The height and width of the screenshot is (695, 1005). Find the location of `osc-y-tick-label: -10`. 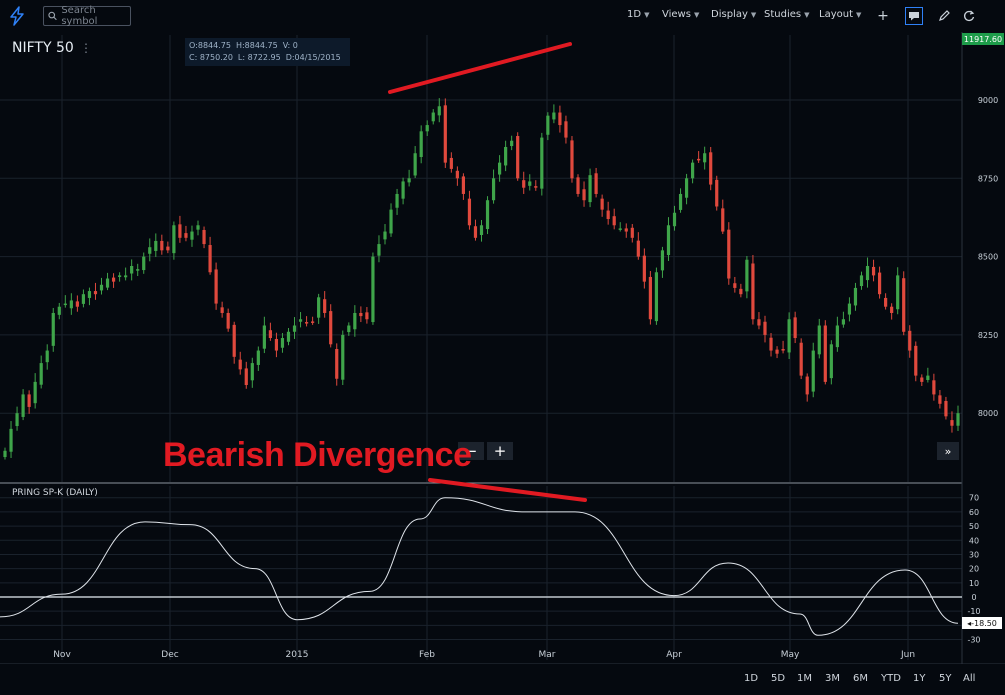

osc-y-tick-label: -10 is located at coordinates (973, 611).